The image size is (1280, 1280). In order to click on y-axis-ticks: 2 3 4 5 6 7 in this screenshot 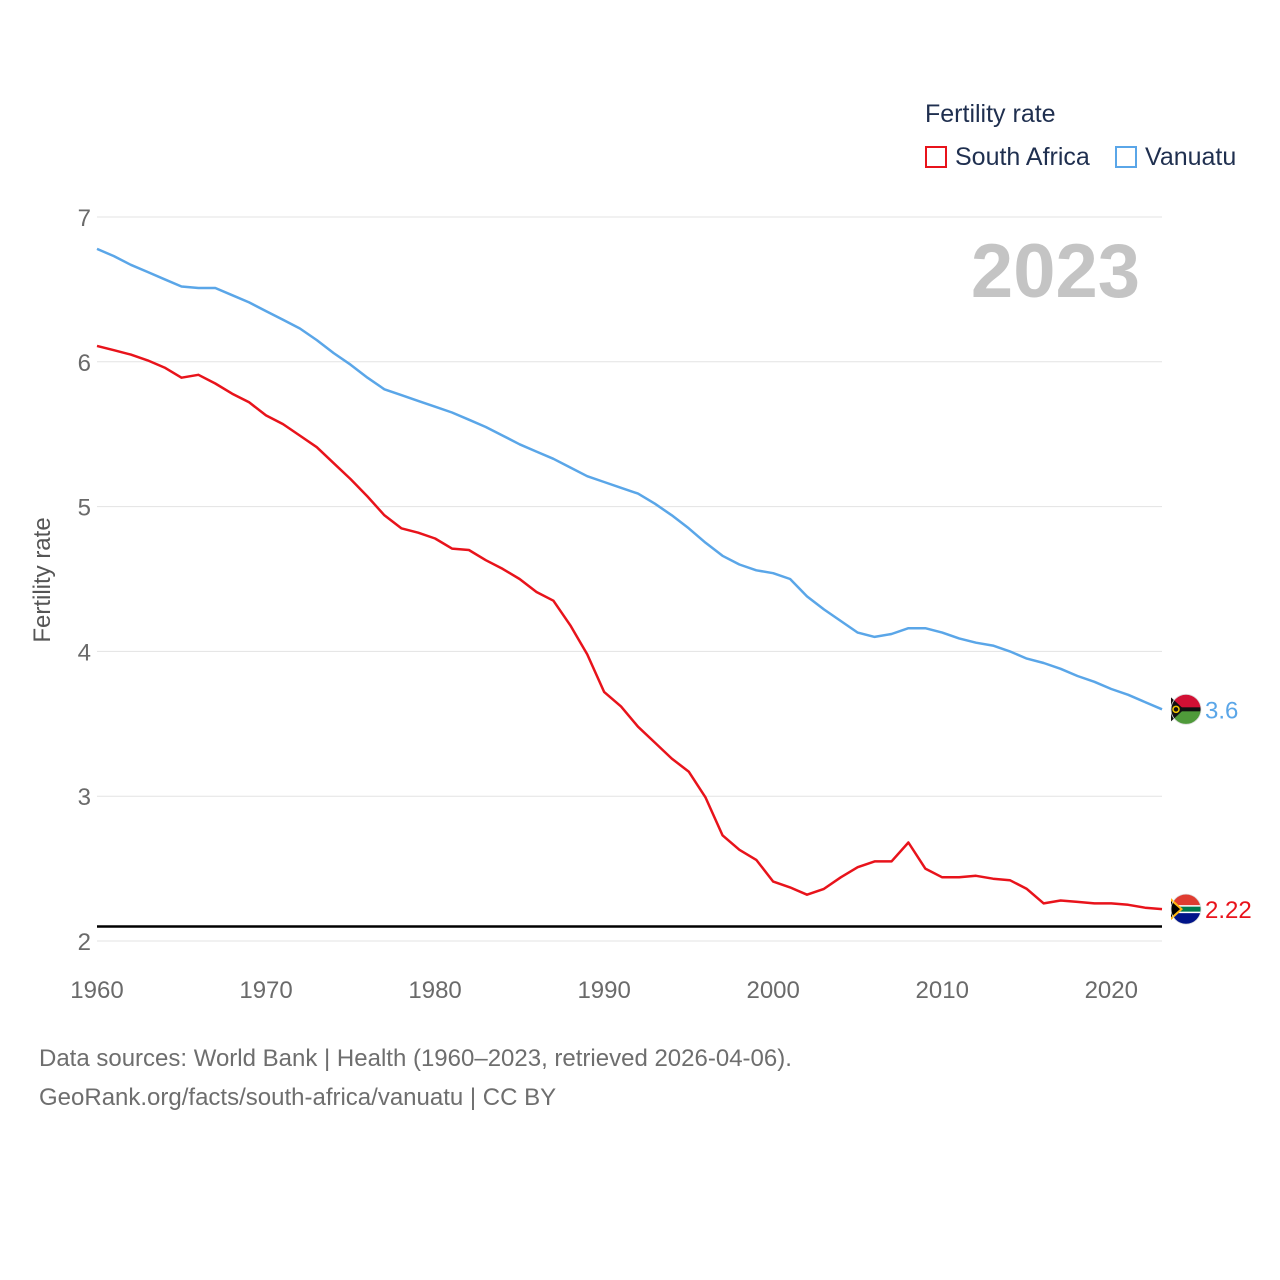, I will do `click(84, 580)`.